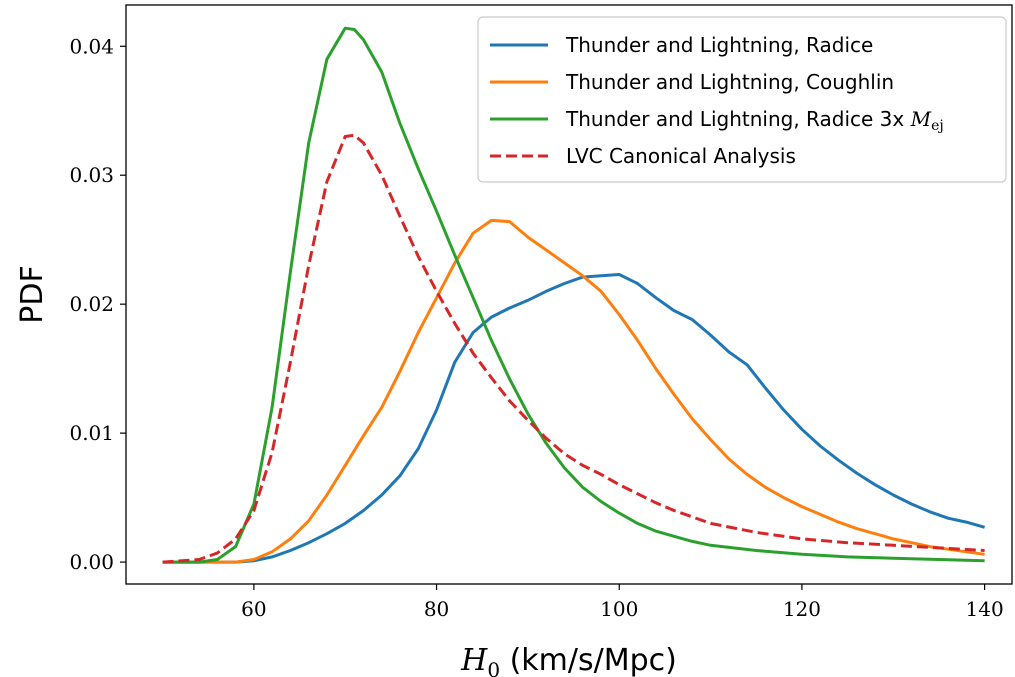 The image size is (1015, 677). Describe the element at coordinates (493, 667) in the screenshot. I see `x-axis-subscript: 0` at that location.